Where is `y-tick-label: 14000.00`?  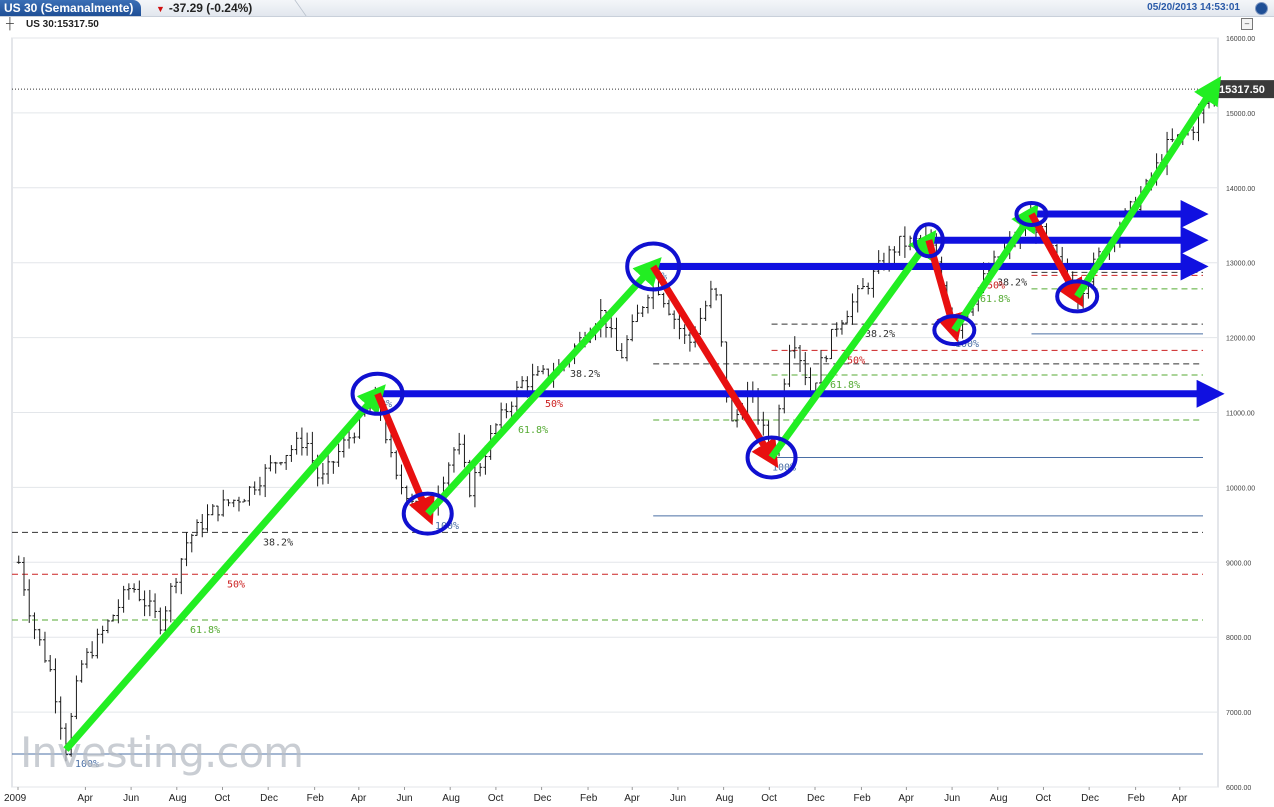
y-tick-label: 14000.00 is located at coordinates (1240, 189).